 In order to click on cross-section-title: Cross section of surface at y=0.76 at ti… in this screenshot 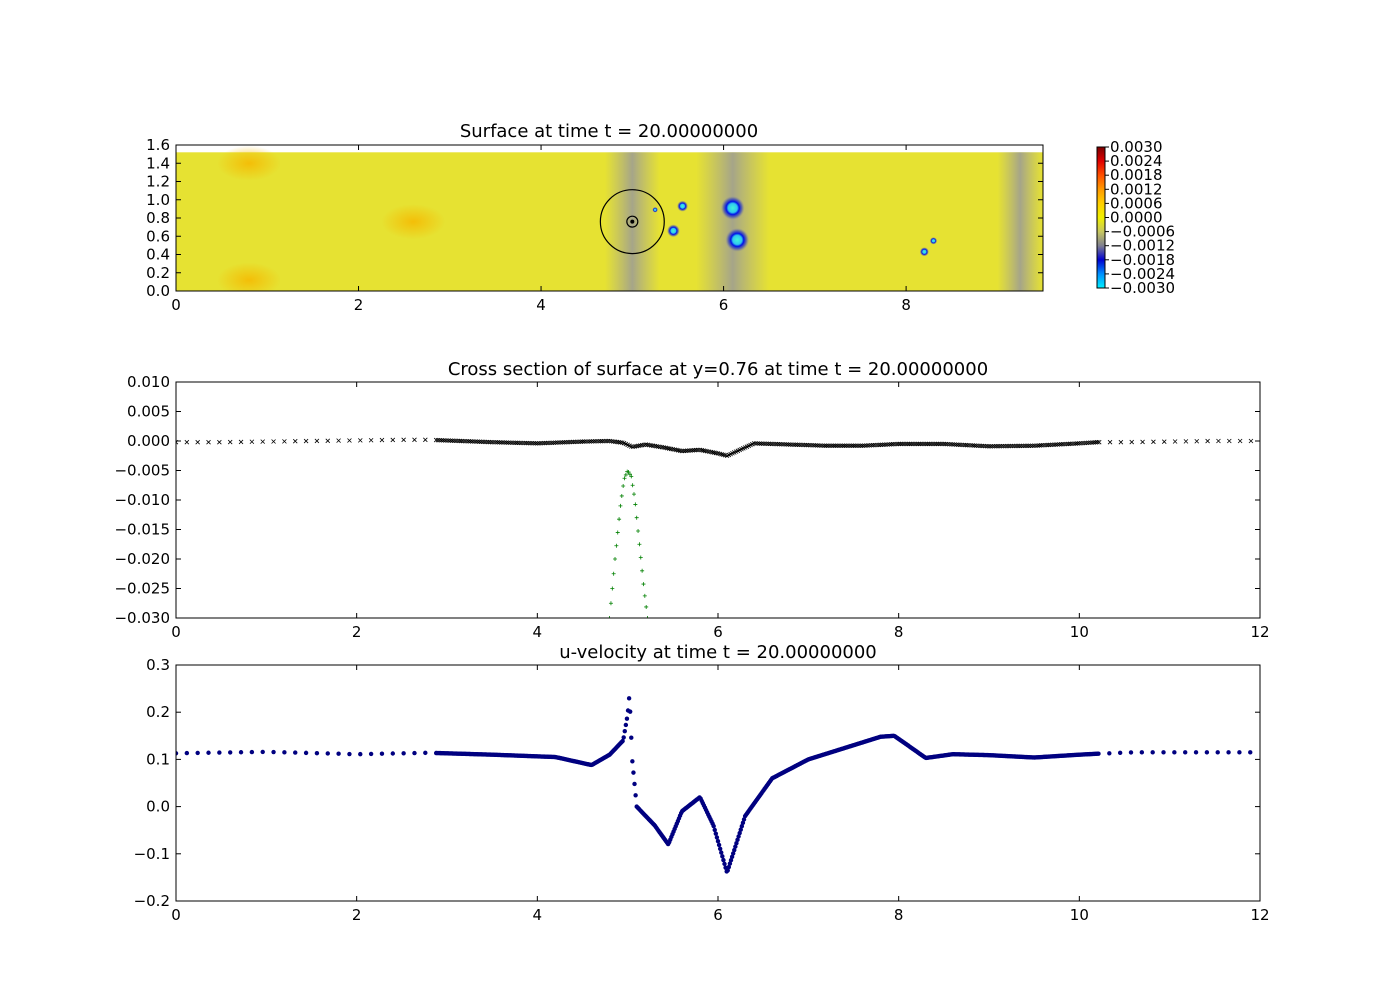, I will do `click(718, 369)`.